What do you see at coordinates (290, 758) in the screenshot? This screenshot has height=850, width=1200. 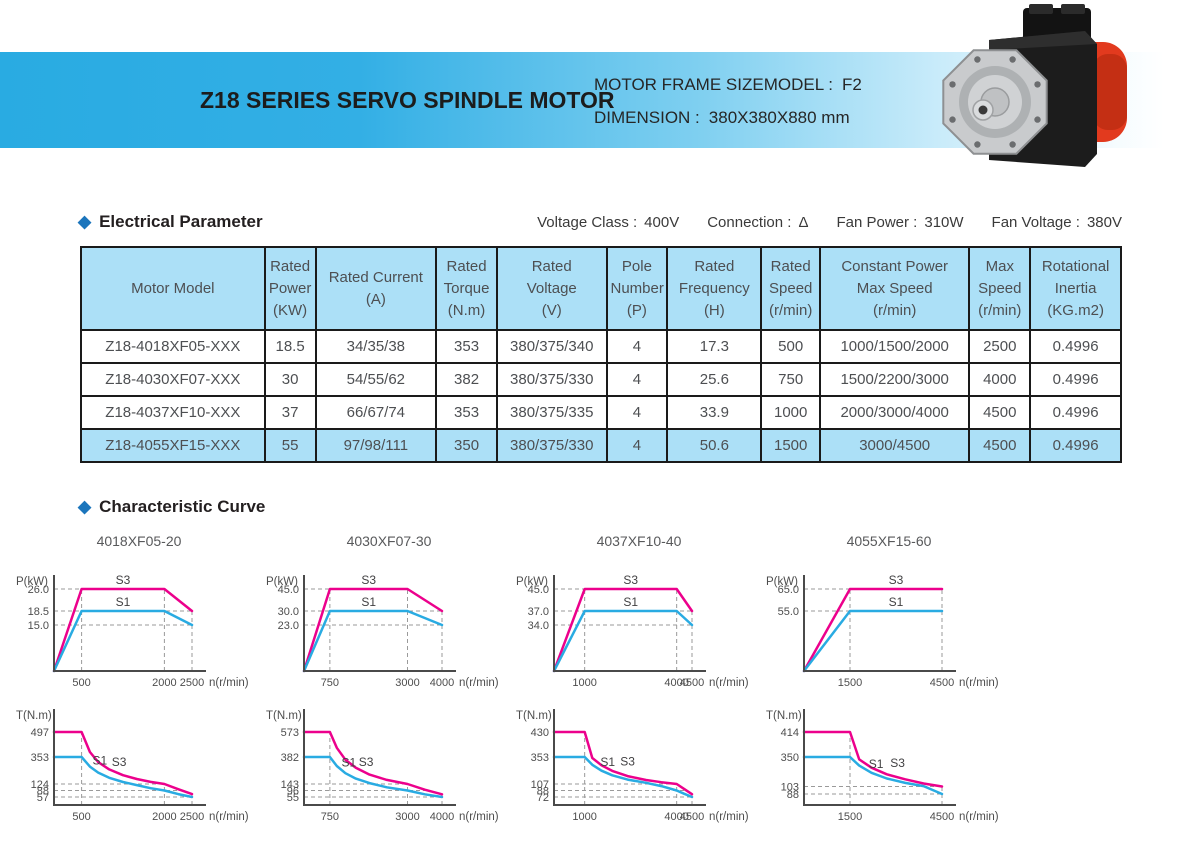 I see `y-tick-label: 382` at bounding box center [290, 758].